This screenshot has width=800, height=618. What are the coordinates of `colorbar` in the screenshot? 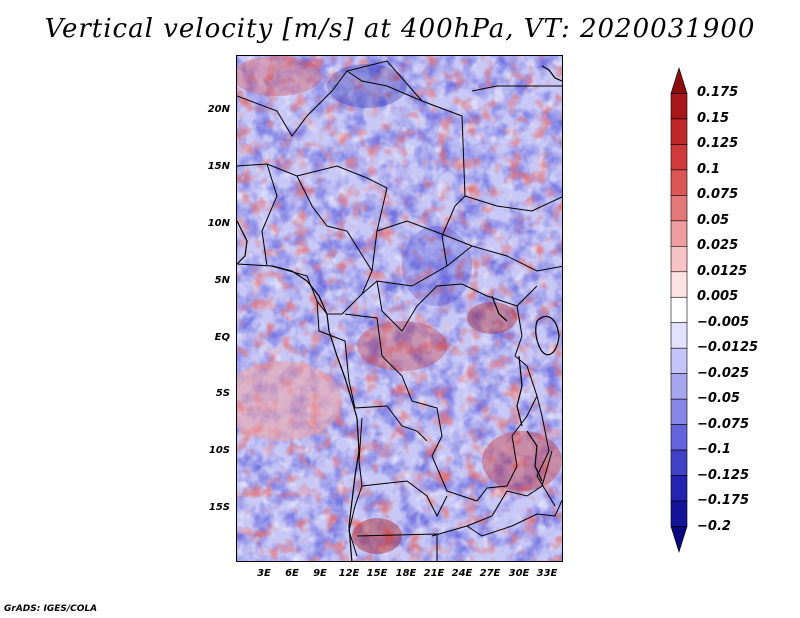 It's located at (679, 310).